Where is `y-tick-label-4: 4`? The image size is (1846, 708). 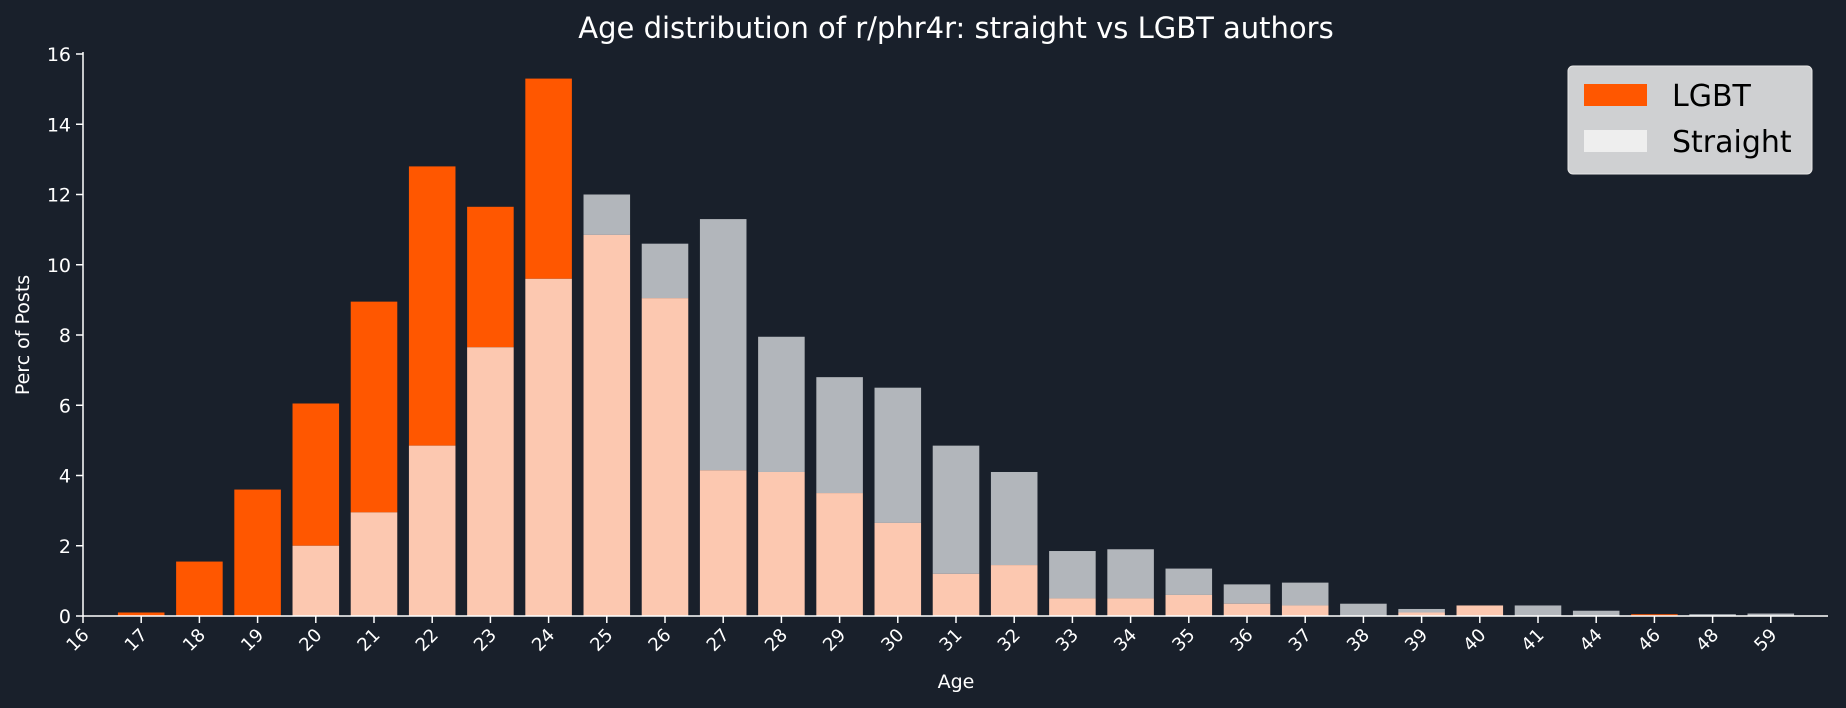
y-tick-label-4: 4 is located at coordinates (65, 477).